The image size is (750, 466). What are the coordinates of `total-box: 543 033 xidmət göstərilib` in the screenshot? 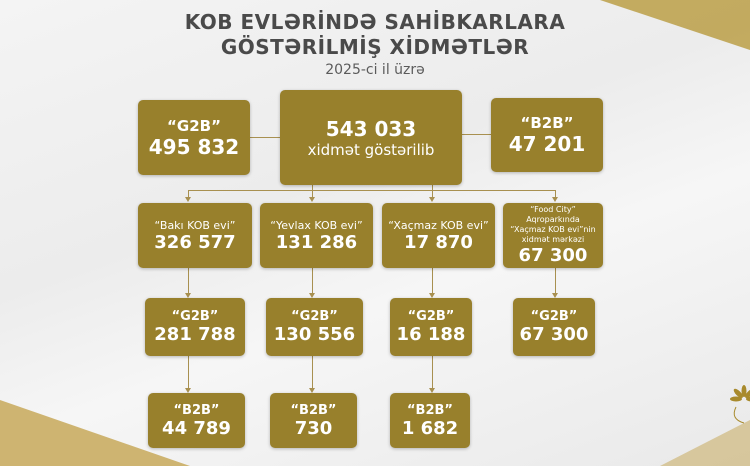 It's located at (371, 137).